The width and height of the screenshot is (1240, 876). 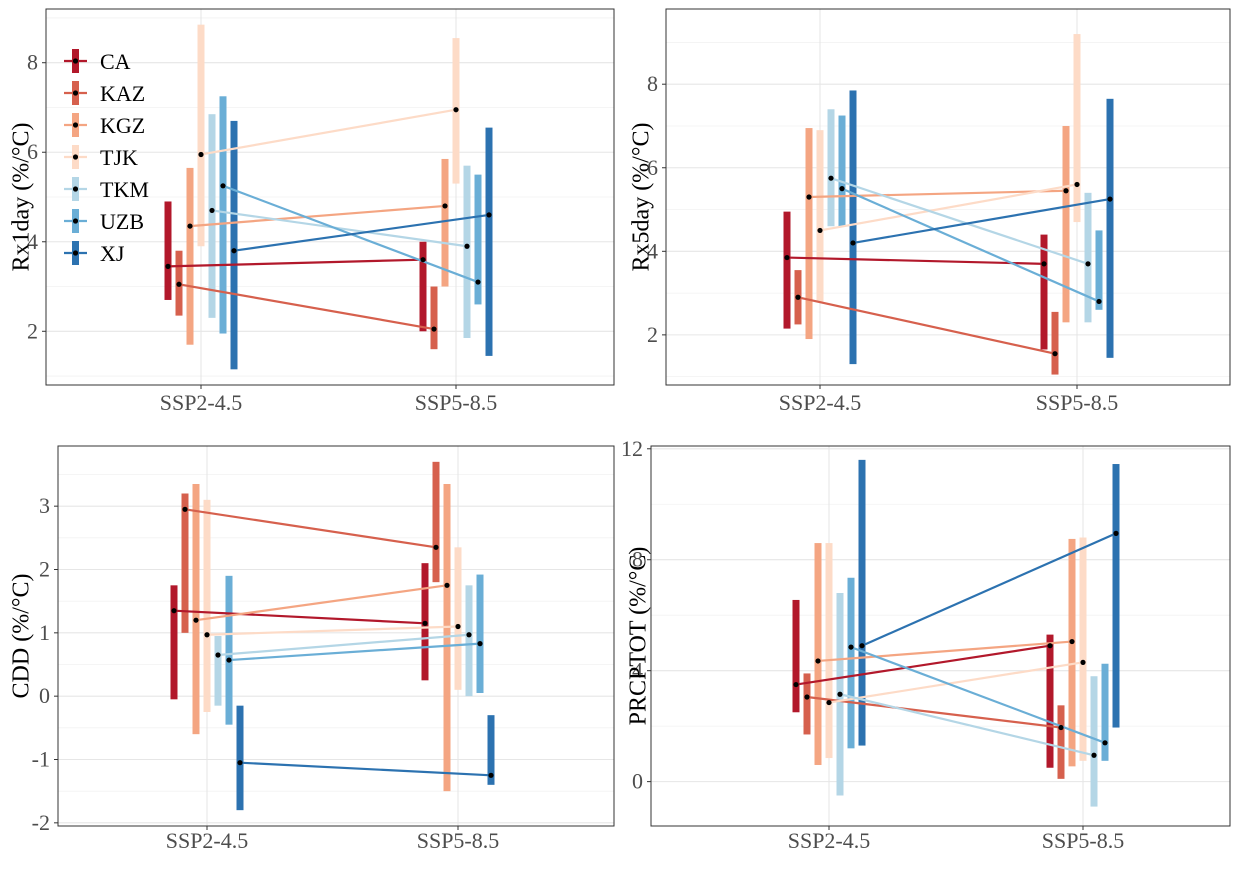 I want to click on legend-item-tjk: TJK, so click(x=101, y=157).